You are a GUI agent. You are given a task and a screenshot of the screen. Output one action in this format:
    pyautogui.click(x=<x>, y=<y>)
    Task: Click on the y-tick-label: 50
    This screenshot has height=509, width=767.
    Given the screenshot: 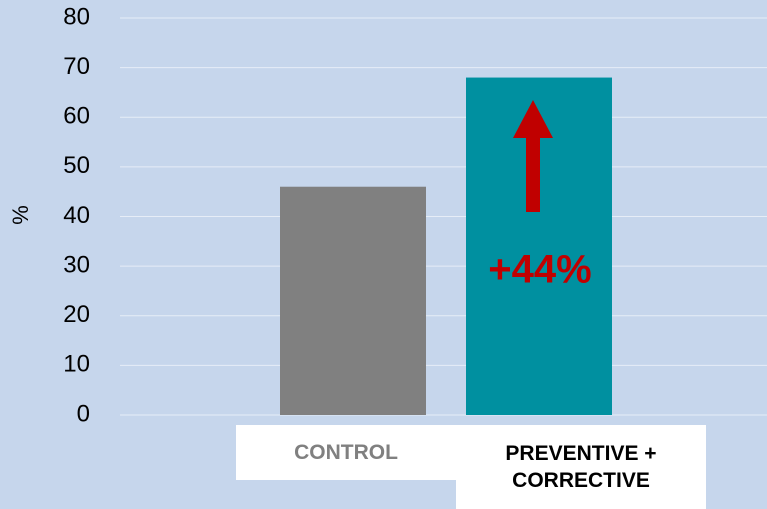 What is the action you would take?
    pyautogui.click(x=76, y=165)
    